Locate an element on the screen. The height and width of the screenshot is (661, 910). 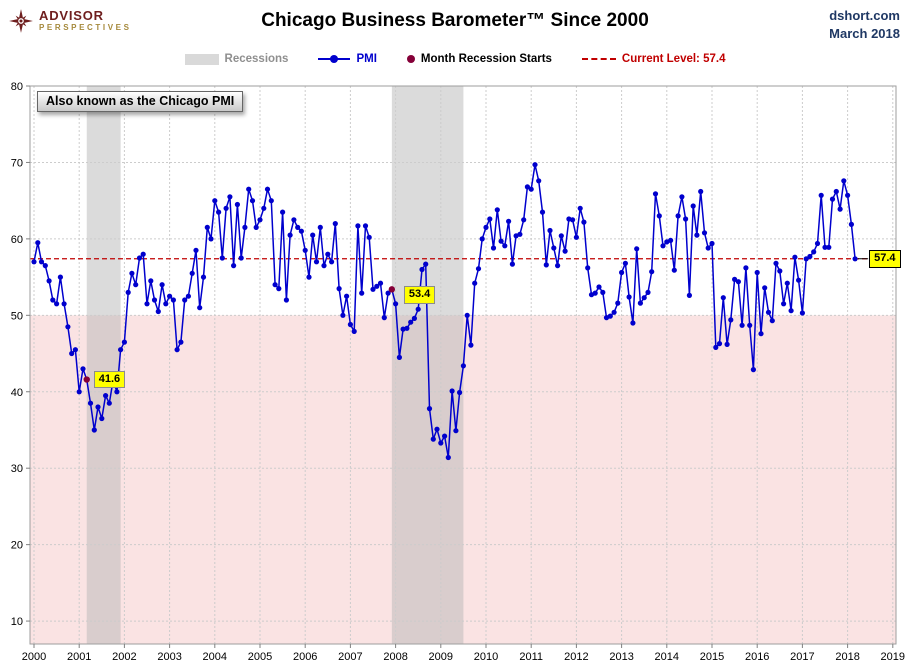
legend-item-pmi: PMI is located at coordinates (347, 59).